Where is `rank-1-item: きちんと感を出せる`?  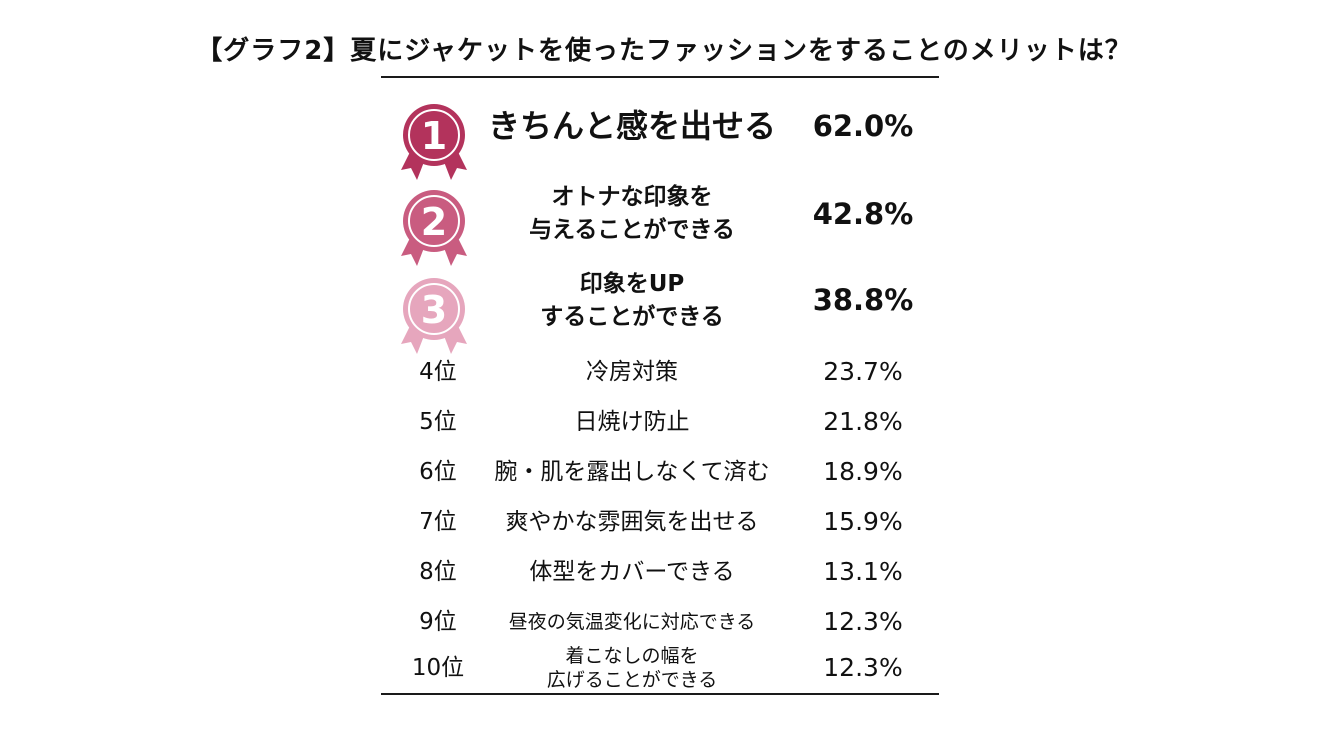
rank-1-item: きちんと感を出せる is located at coordinates (632, 126).